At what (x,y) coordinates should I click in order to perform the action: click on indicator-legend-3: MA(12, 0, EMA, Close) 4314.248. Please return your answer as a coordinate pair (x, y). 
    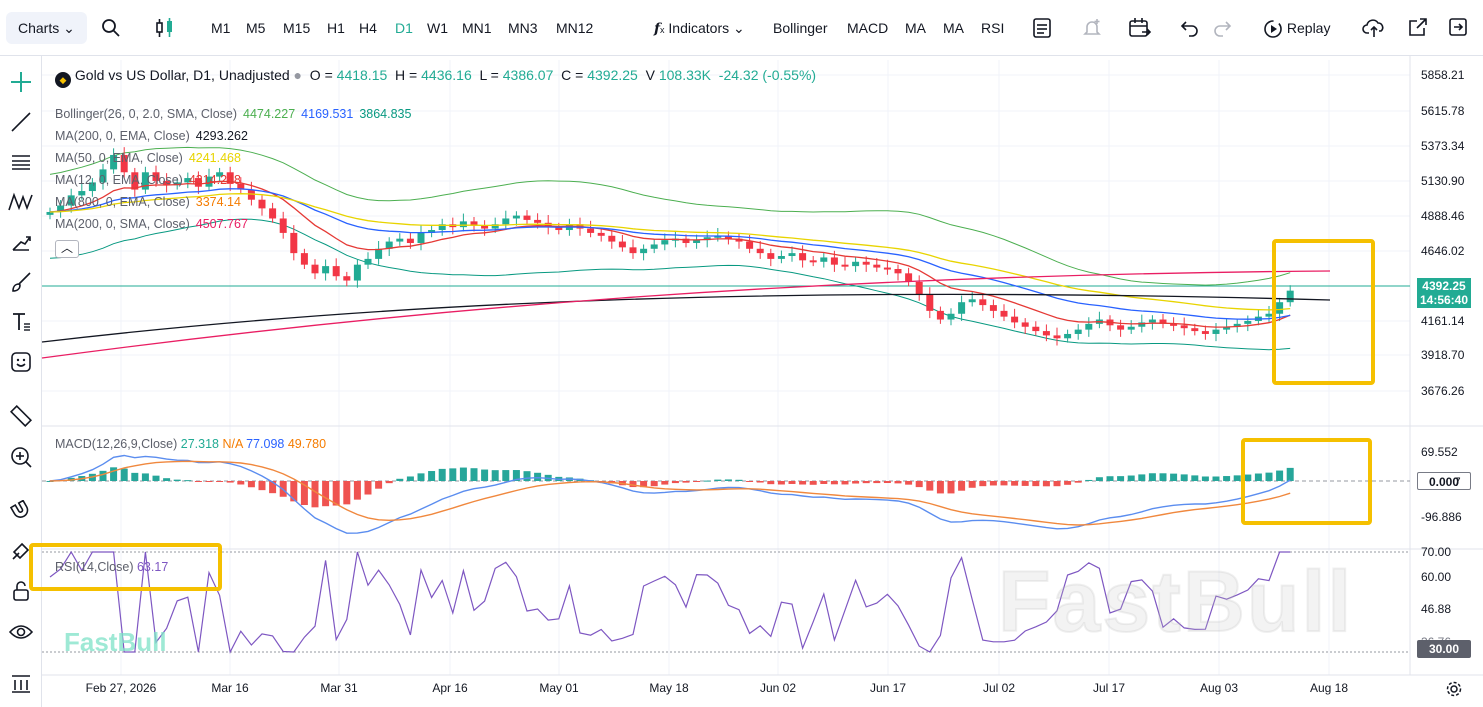
    Looking at the image, I should click on (148, 180).